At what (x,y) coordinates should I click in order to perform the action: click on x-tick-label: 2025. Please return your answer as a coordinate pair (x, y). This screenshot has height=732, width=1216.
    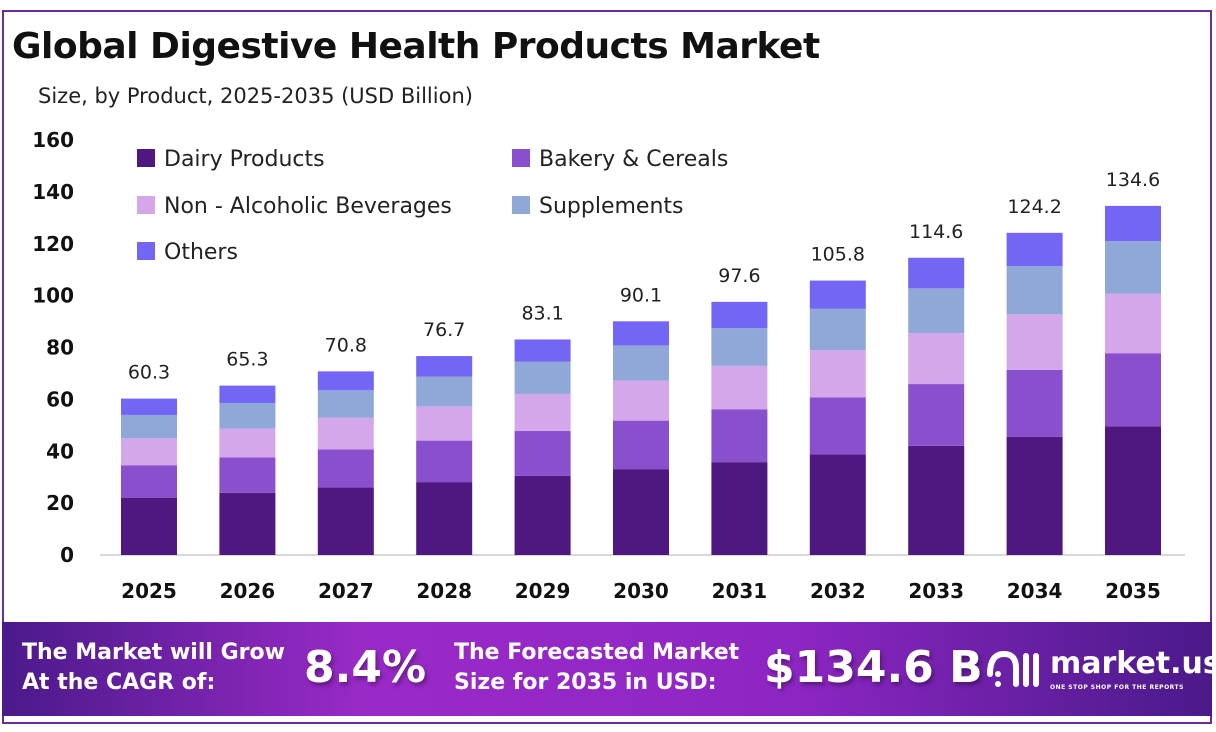
    Looking at the image, I should click on (149, 591).